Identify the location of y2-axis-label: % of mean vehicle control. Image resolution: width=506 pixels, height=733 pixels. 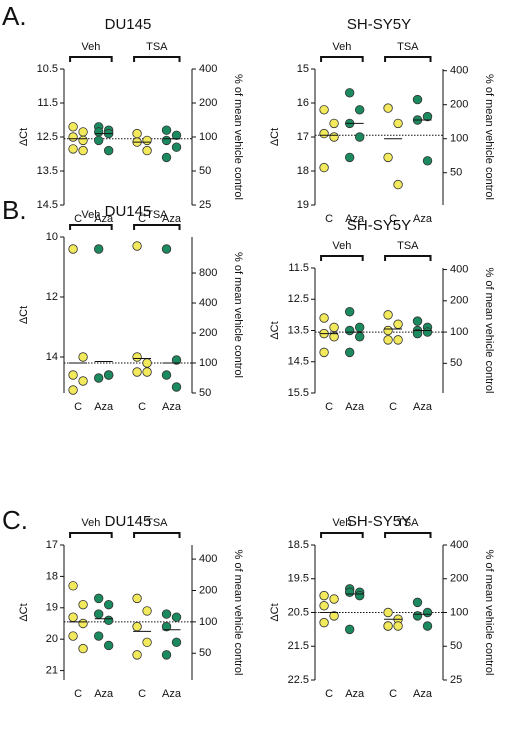
(238, 137).